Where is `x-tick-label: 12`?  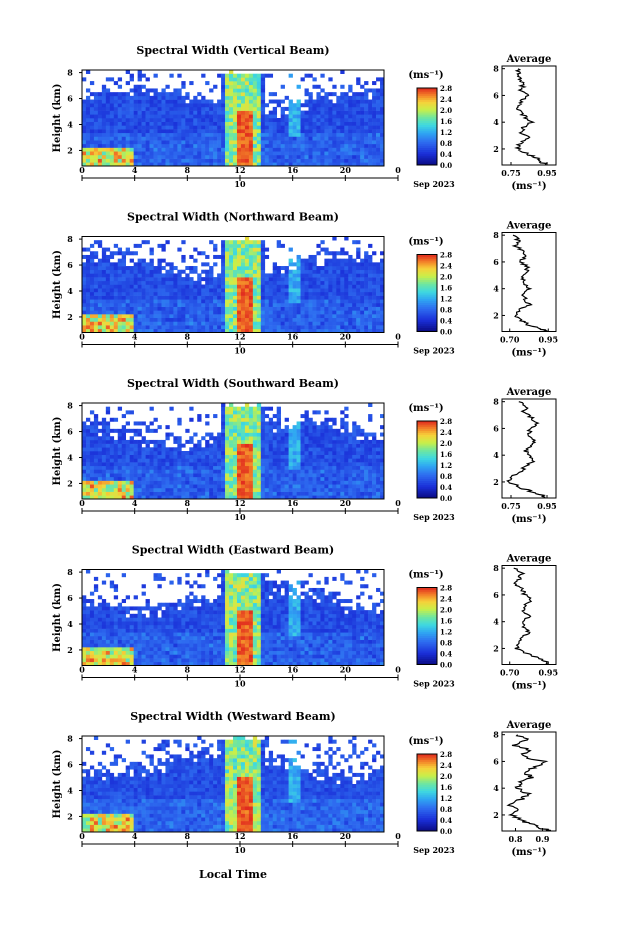
x-tick-label: 12 is located at coordinates (239, 337).